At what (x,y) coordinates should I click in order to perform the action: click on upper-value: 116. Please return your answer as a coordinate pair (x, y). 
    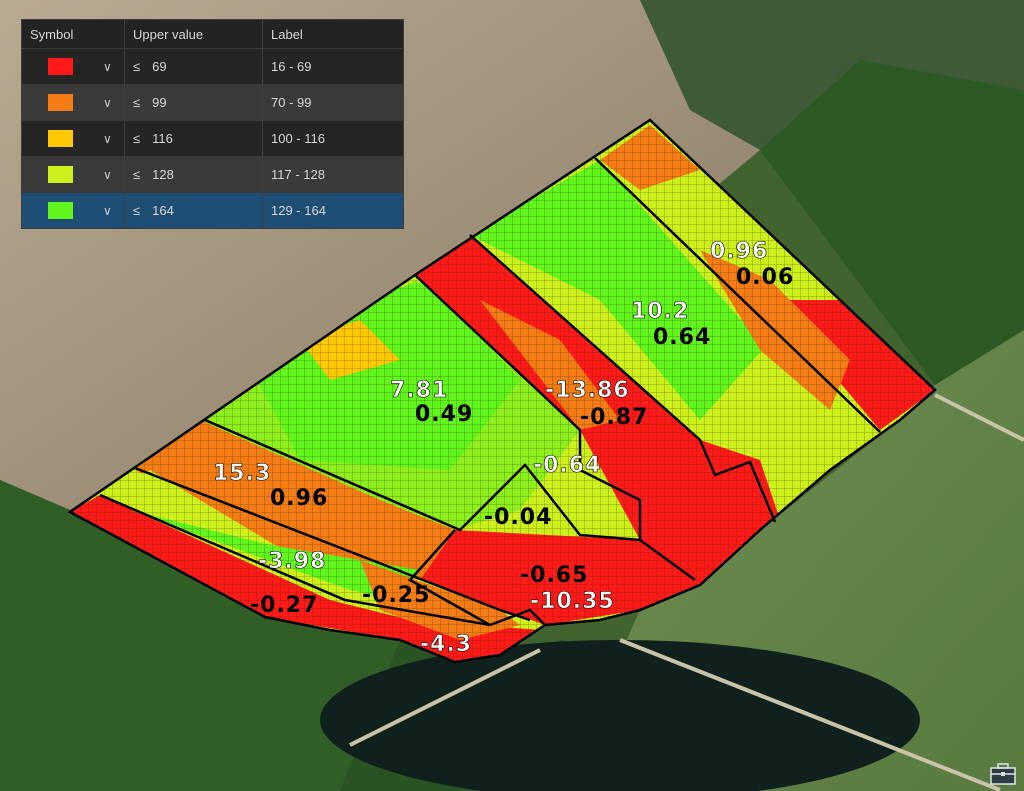
    Looking at the image, I should click on (162, 138).